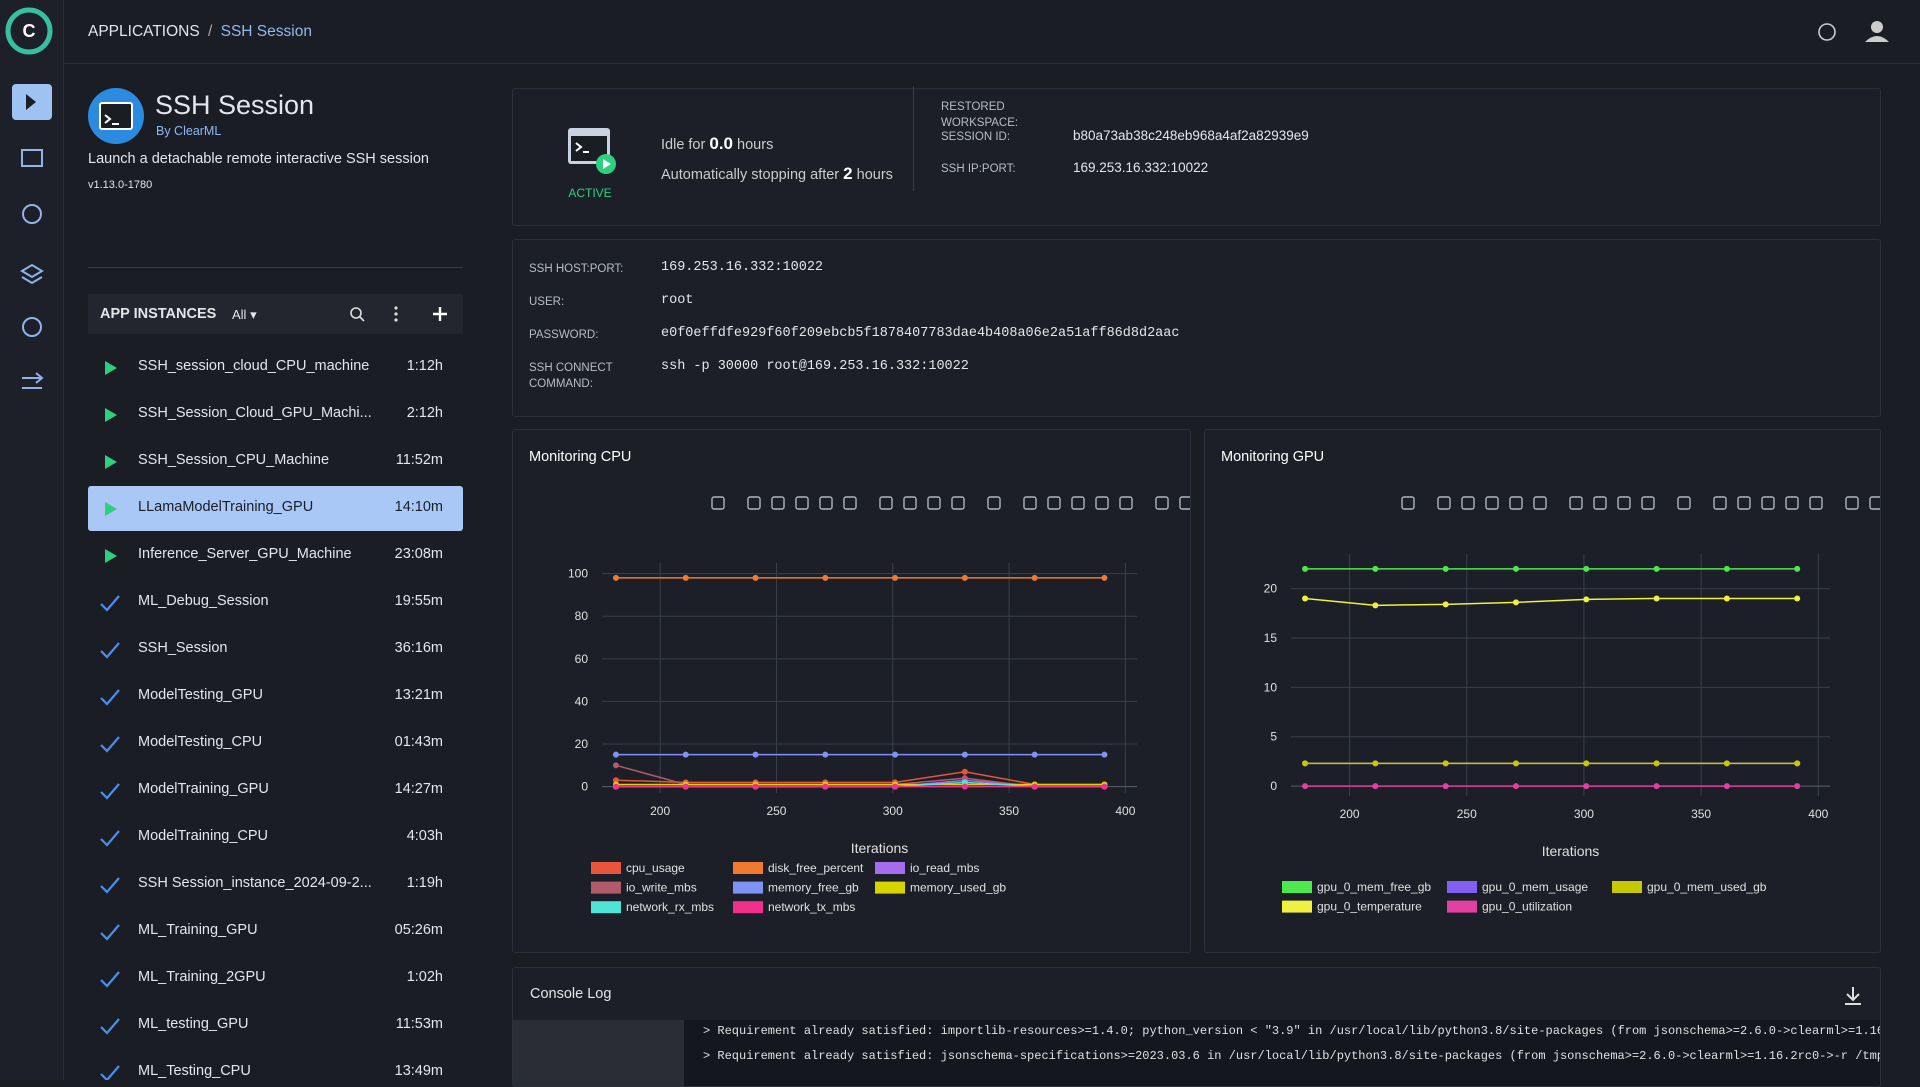 The image size is (1920, 1087). What do you see at coordinates (275, 1025) in the screenshot?
I see `instance-row: ML_testing_GPU11:53m` at bounding box center [275, 1025].